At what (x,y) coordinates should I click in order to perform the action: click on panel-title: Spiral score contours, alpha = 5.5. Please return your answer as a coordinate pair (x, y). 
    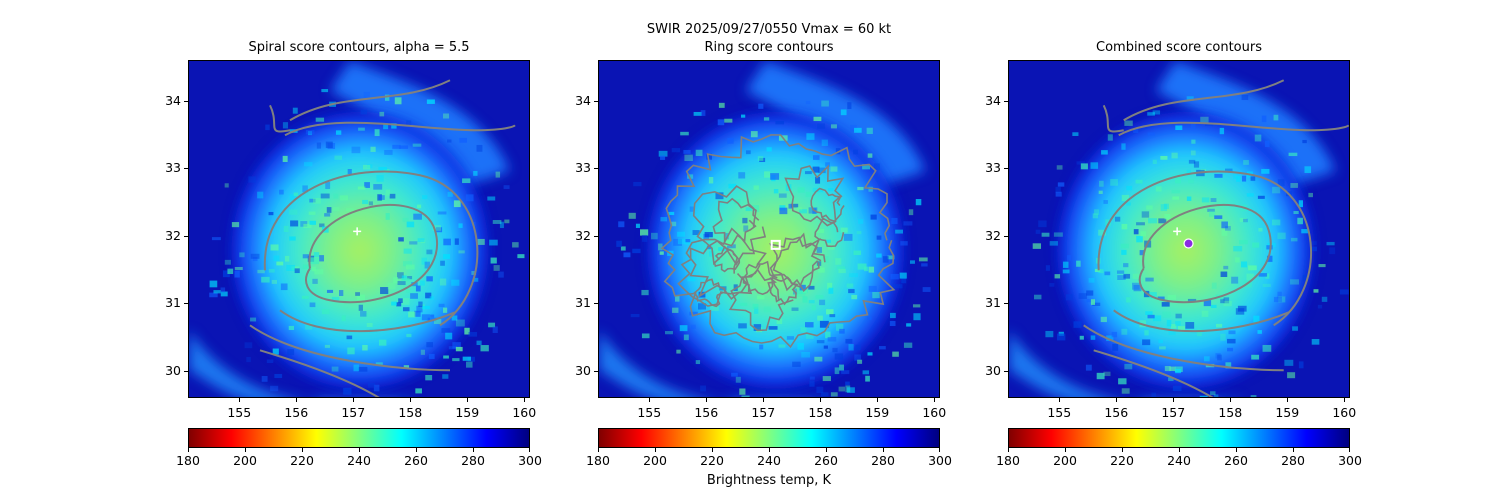
    Looking at the image, I should click on (359, 47).